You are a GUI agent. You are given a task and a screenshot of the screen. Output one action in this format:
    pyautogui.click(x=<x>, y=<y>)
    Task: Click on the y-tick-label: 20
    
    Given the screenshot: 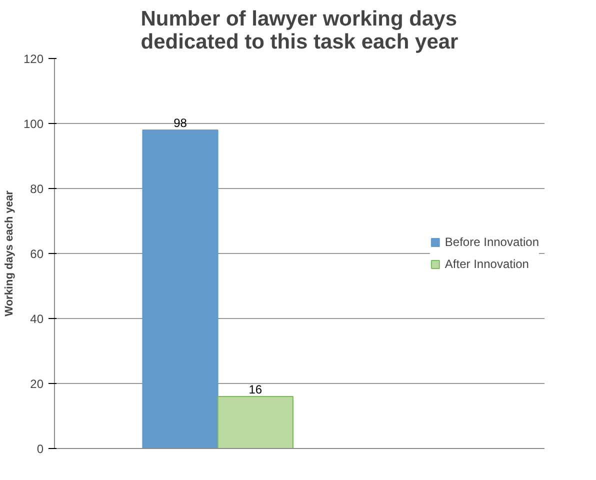 What is the action you would take?
    pyautogui.click(x=37, y=384)
    